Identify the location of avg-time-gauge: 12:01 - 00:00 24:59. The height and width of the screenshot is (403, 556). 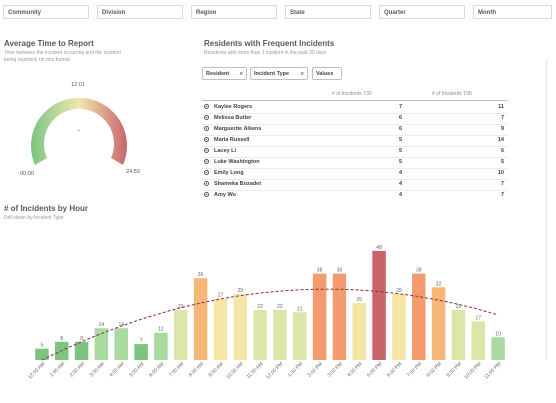
(80, 129).